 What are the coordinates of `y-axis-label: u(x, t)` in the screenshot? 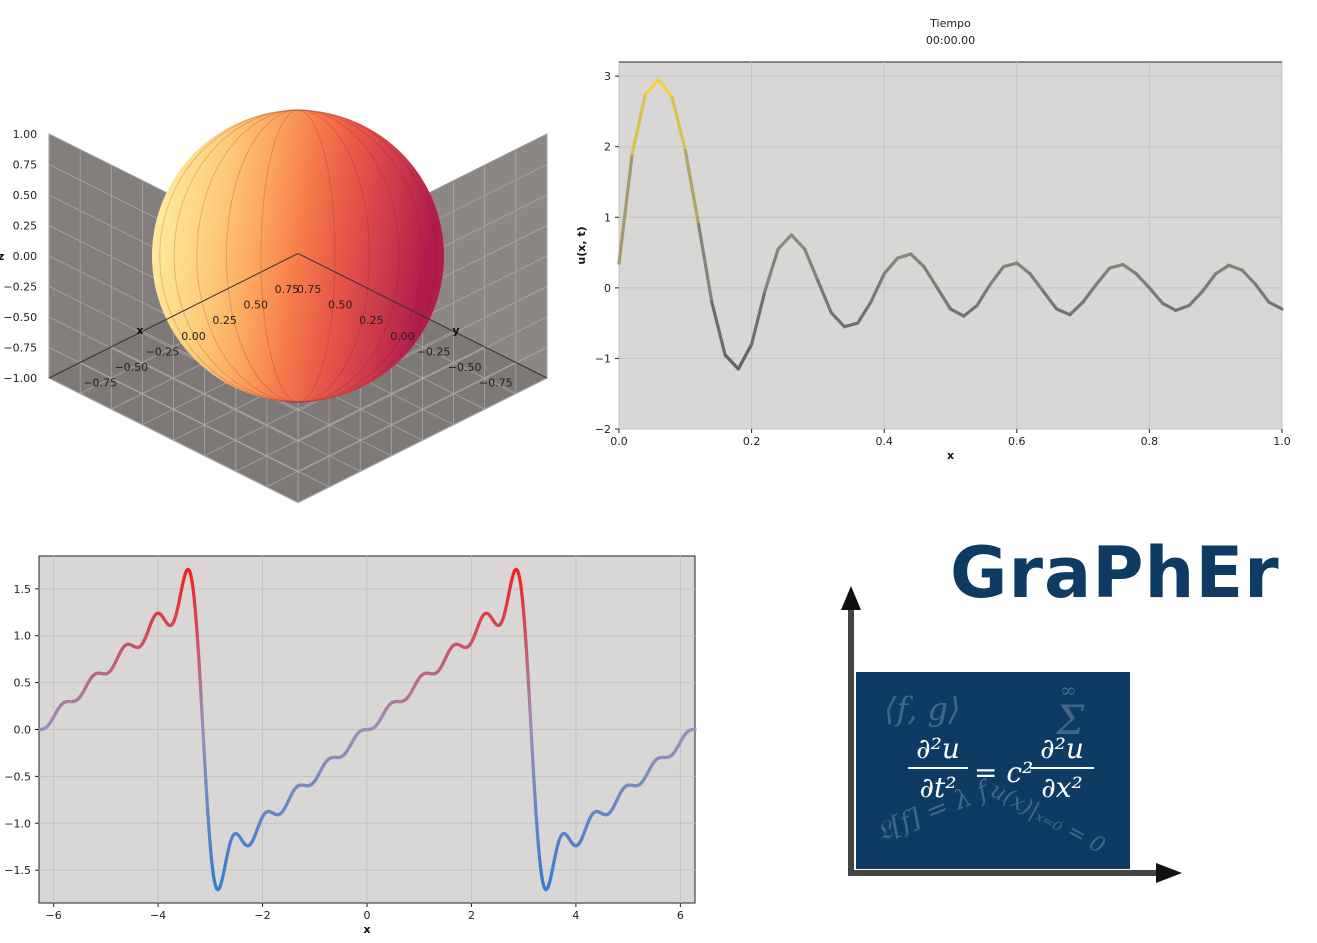 It's located at (581, 245).